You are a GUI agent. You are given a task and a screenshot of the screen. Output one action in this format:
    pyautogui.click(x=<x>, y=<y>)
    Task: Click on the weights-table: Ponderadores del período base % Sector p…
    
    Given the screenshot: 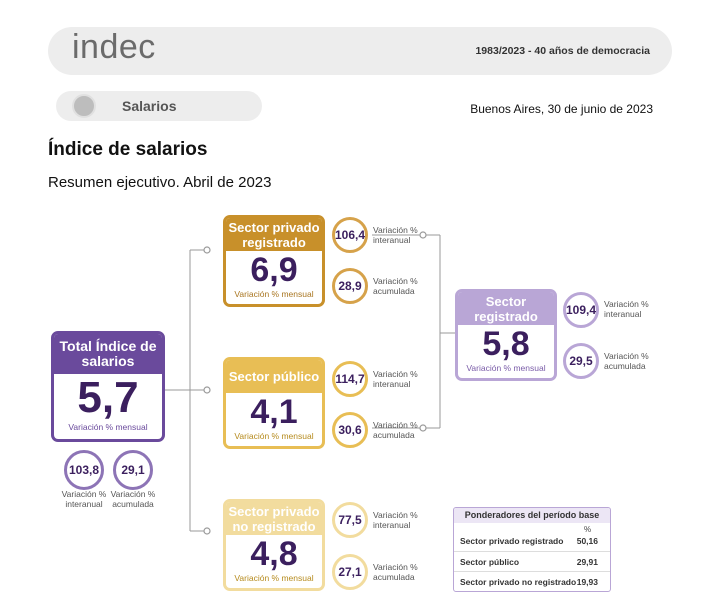 What is the action you would take?
    pyautogui.click(x=532, y=549)
    